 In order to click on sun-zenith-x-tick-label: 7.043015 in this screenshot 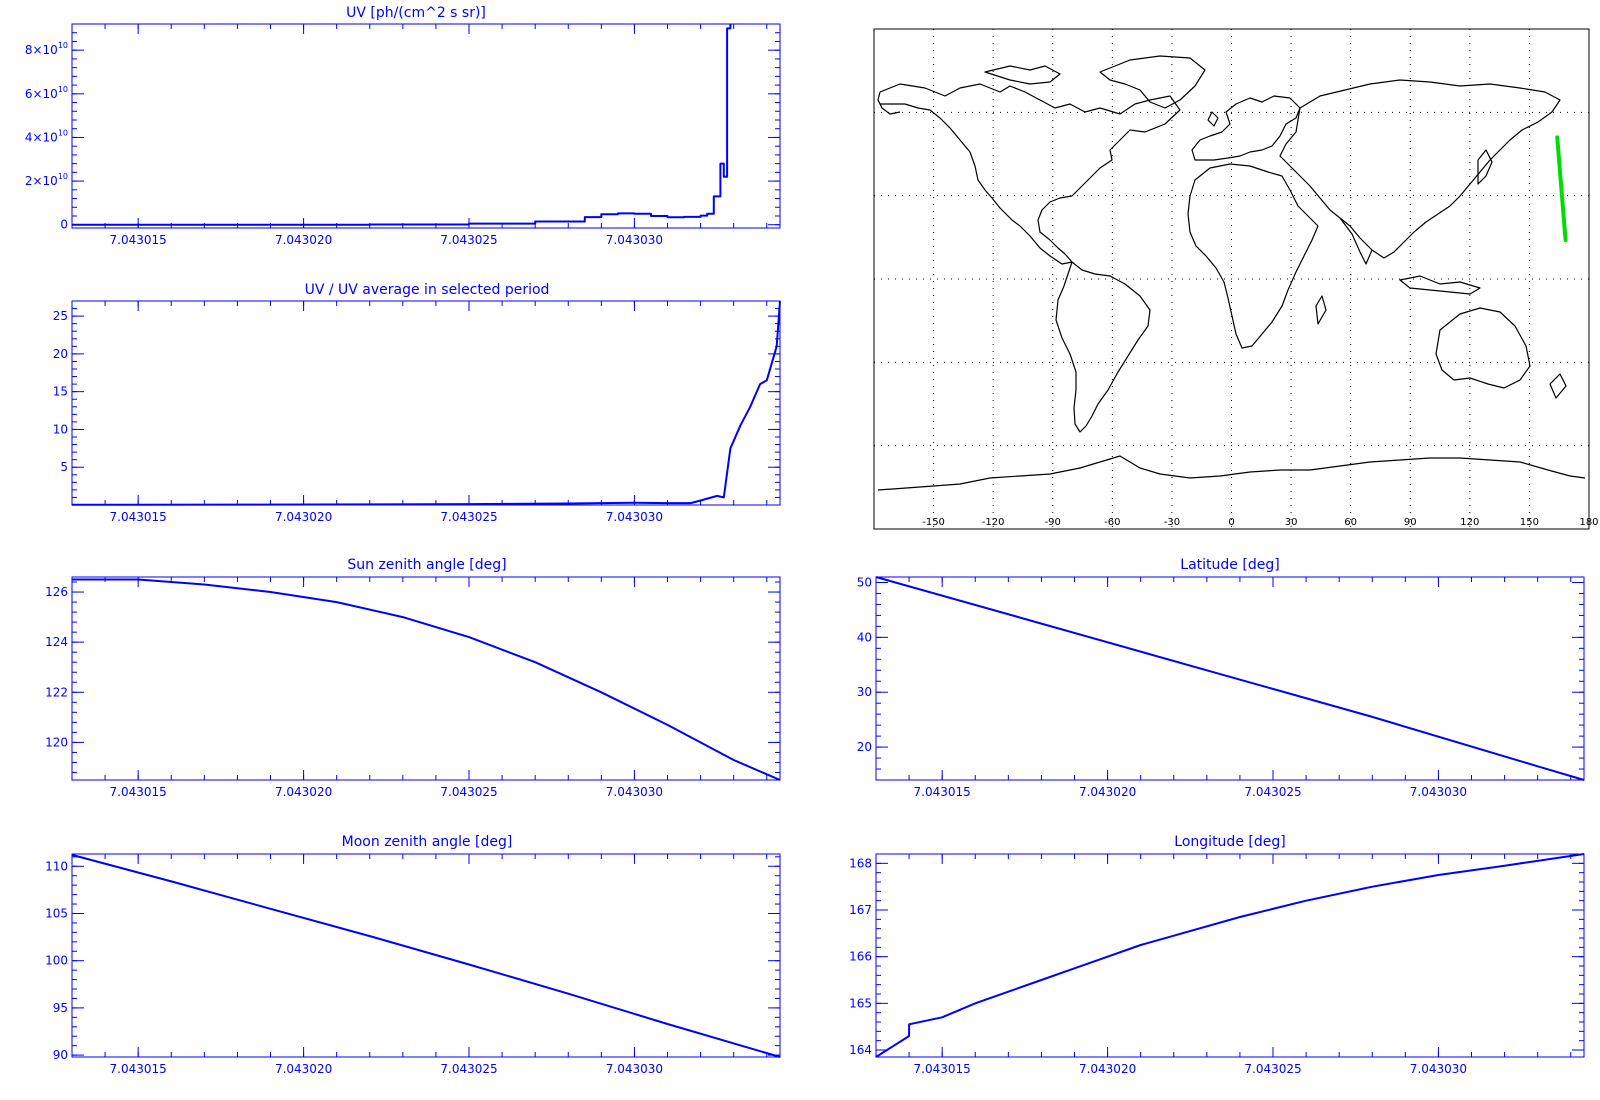, I will do `click(138, 792)`.